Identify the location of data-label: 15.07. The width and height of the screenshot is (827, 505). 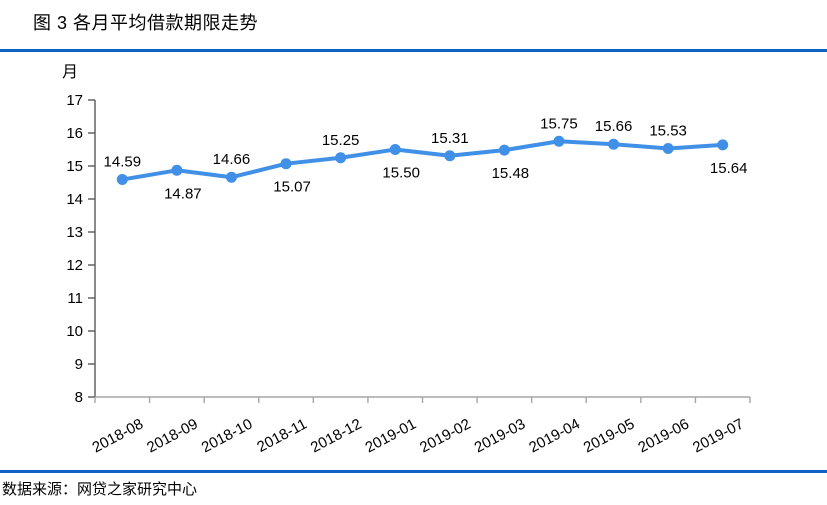
(292, 187).